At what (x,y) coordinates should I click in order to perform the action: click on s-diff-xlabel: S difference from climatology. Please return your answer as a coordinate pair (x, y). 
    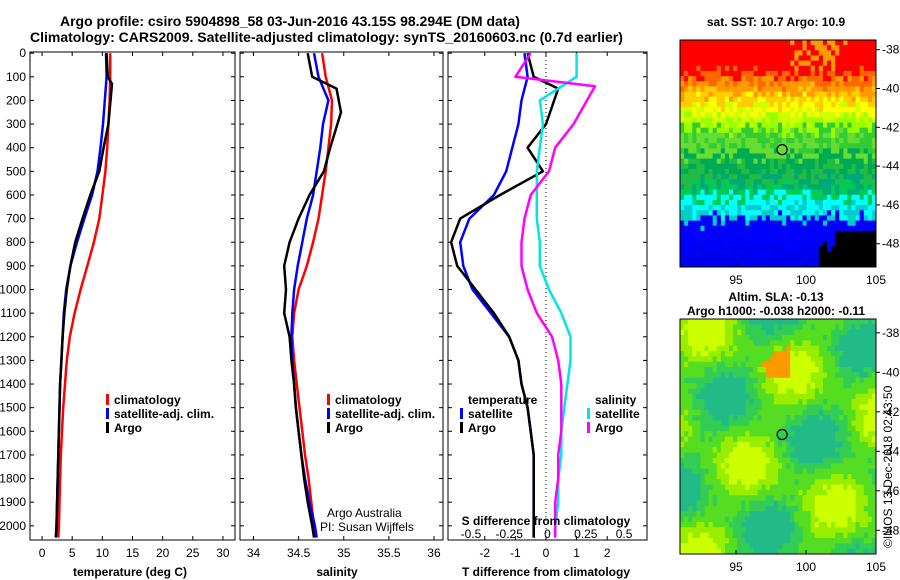
    Looking at the image, I should click on (546, 521).